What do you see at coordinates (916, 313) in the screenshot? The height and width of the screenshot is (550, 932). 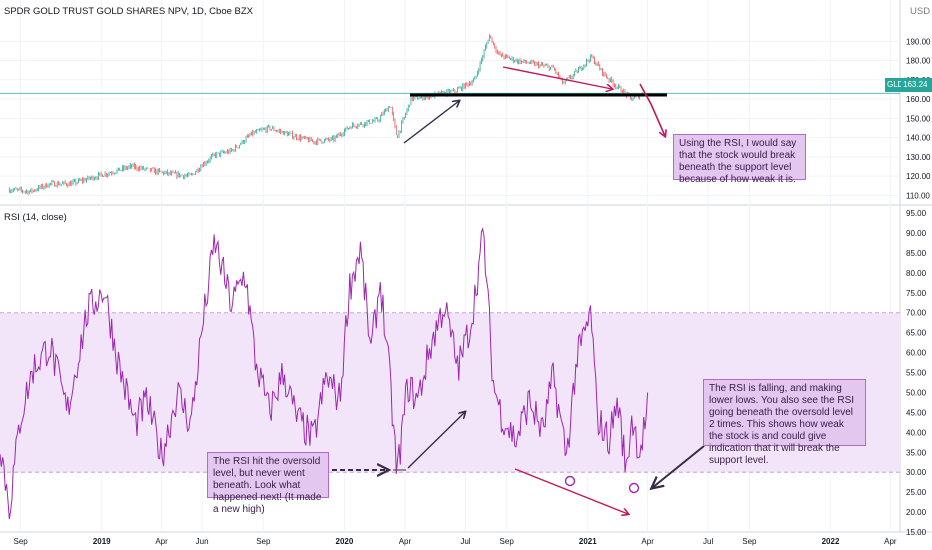 I see `rsi-tick-label: 70.00` at bounding box center [916, 313].